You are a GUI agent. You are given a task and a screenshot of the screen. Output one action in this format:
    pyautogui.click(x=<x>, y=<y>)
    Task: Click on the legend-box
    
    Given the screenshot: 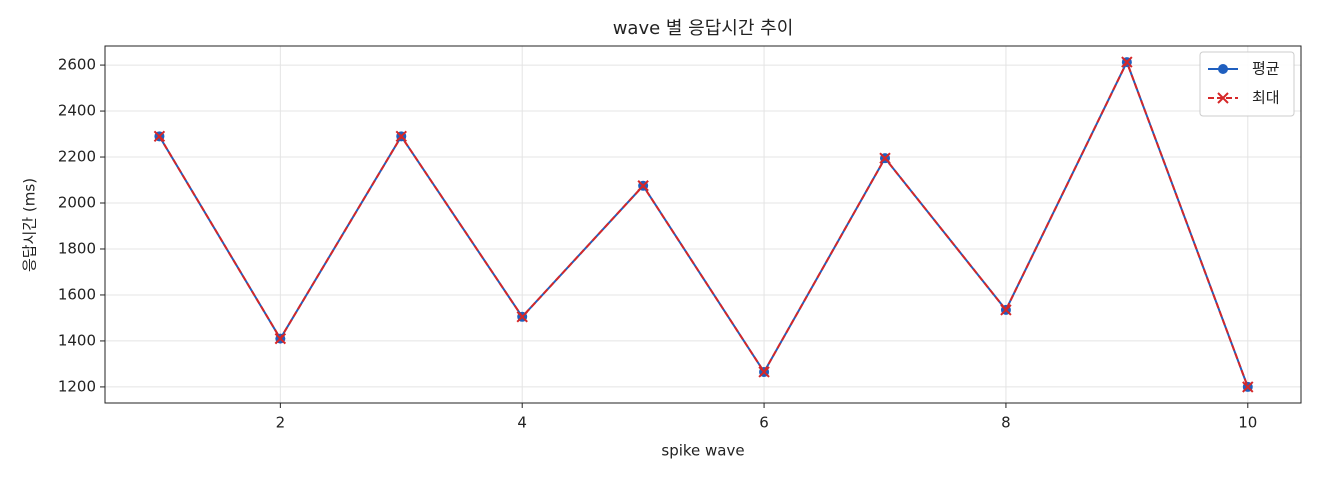 What is the action you would take?
    pyautogui.click(x=1247, y=84)
    